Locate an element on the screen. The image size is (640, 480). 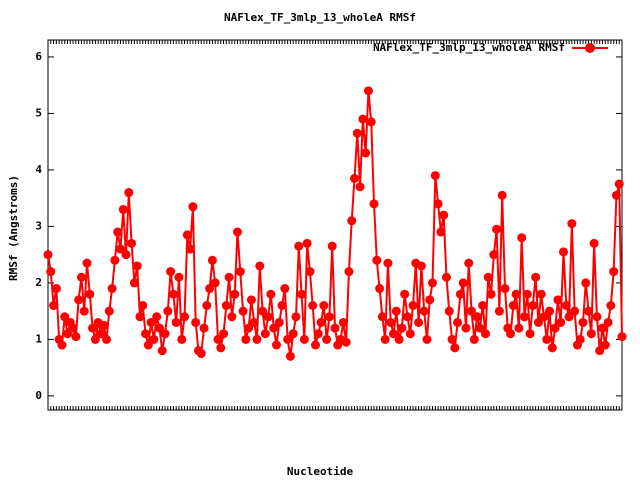
y-tick-label: 1 is located at coordinates (38, 338).